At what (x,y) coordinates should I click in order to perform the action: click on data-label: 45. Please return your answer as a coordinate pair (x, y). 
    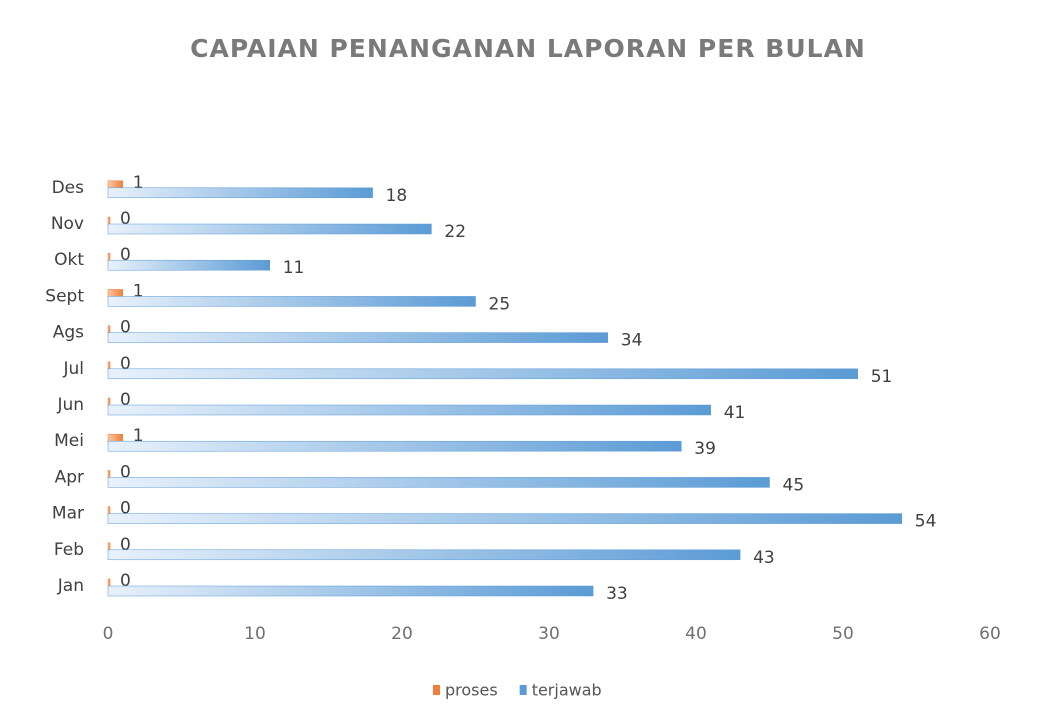
    Looking at the image, I should click on (794, 485).